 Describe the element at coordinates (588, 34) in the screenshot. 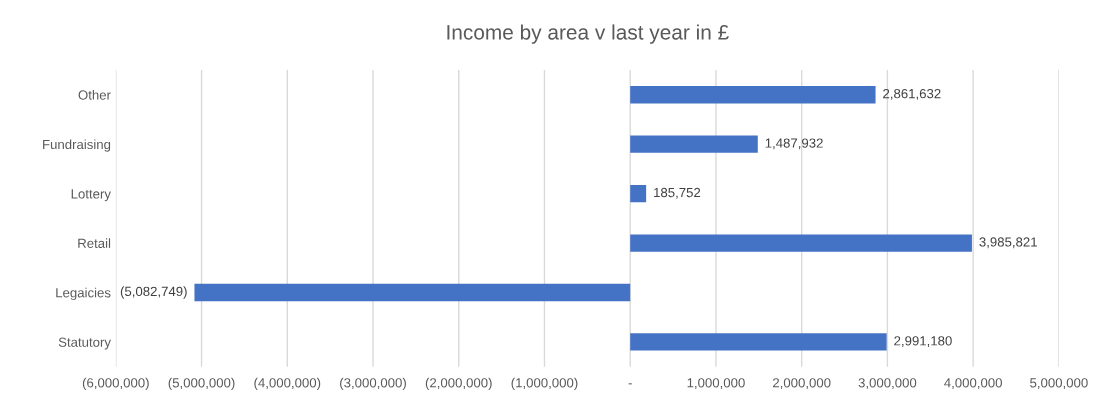

I see `chart-title: Income by area v last year in £` at that location.